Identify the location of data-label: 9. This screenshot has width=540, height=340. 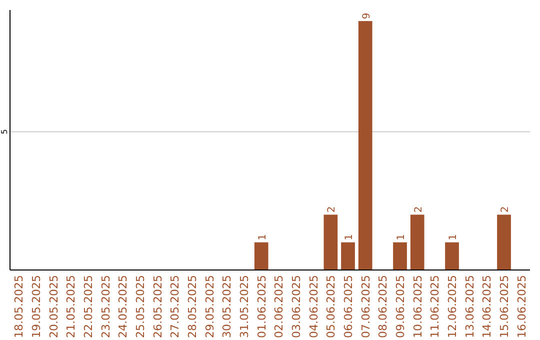
(366, 16).